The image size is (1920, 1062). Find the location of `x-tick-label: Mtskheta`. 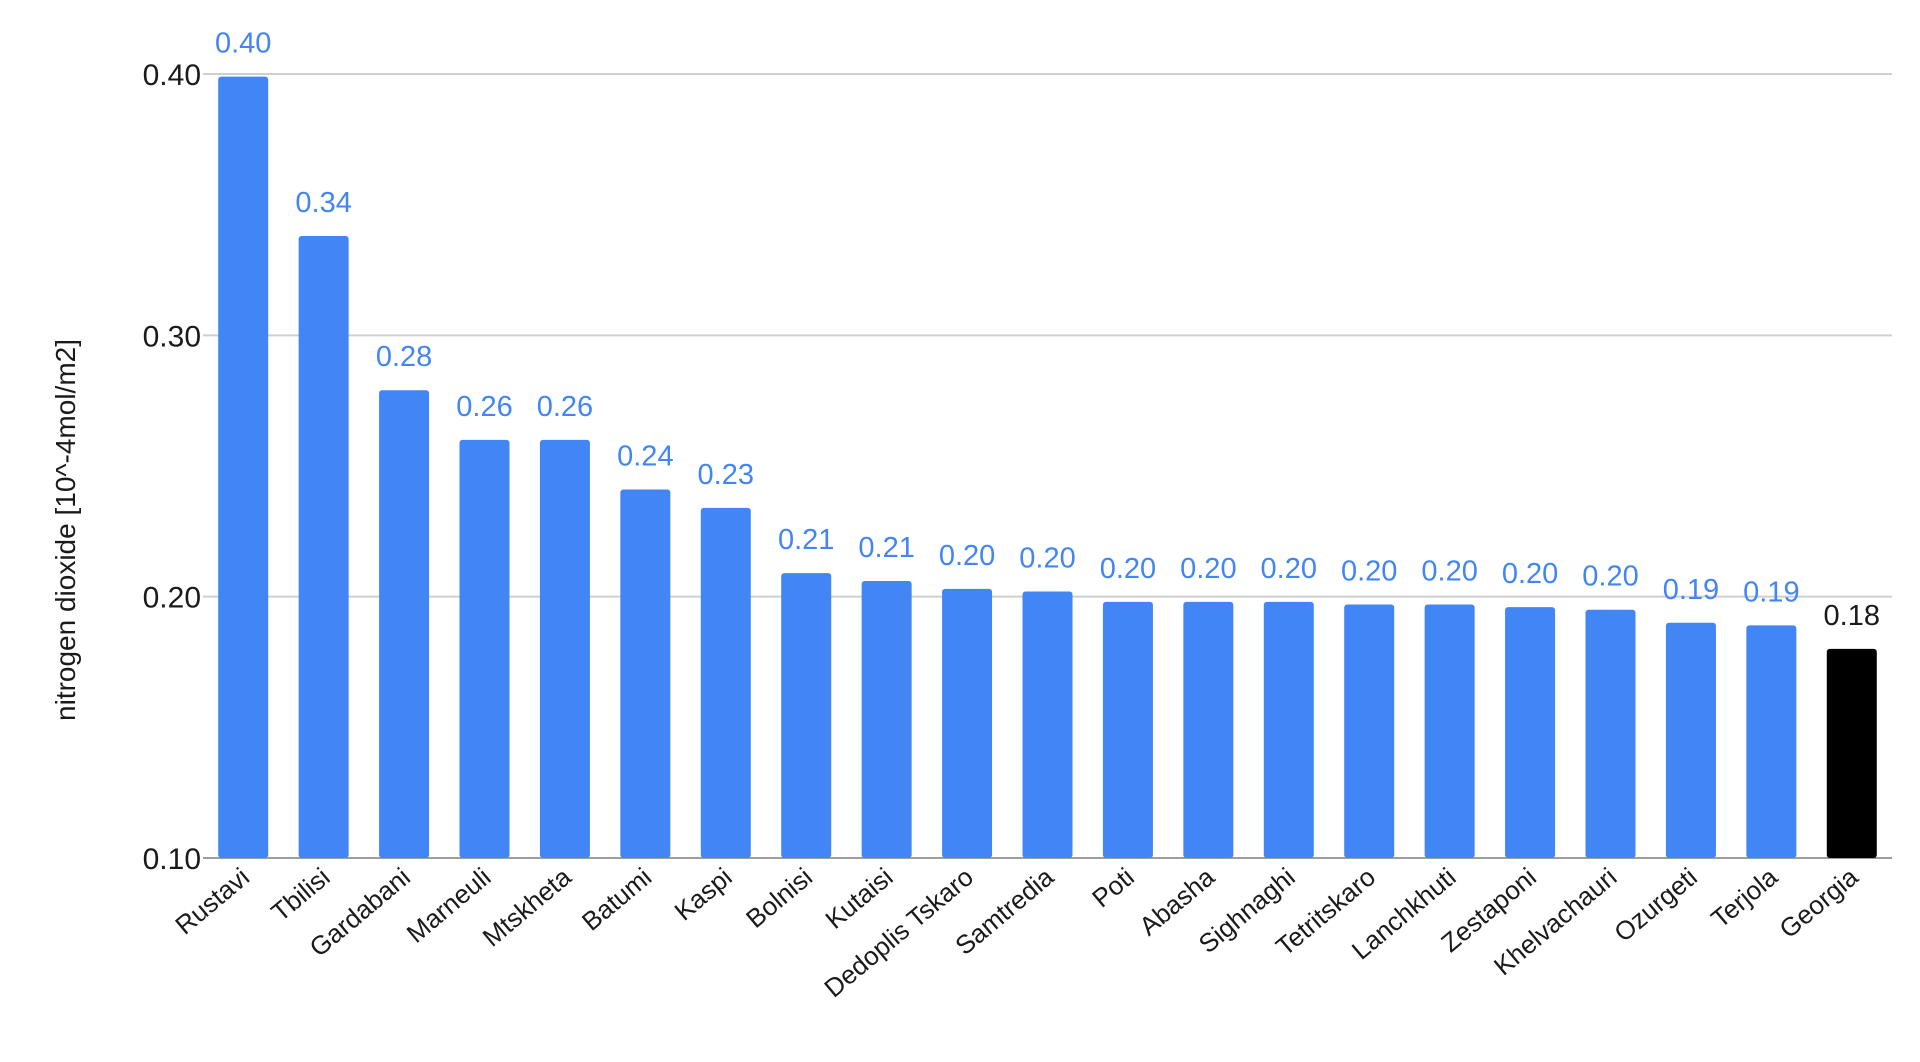

x-tick-label: Mtskheta is located at coordinates (527, 906).